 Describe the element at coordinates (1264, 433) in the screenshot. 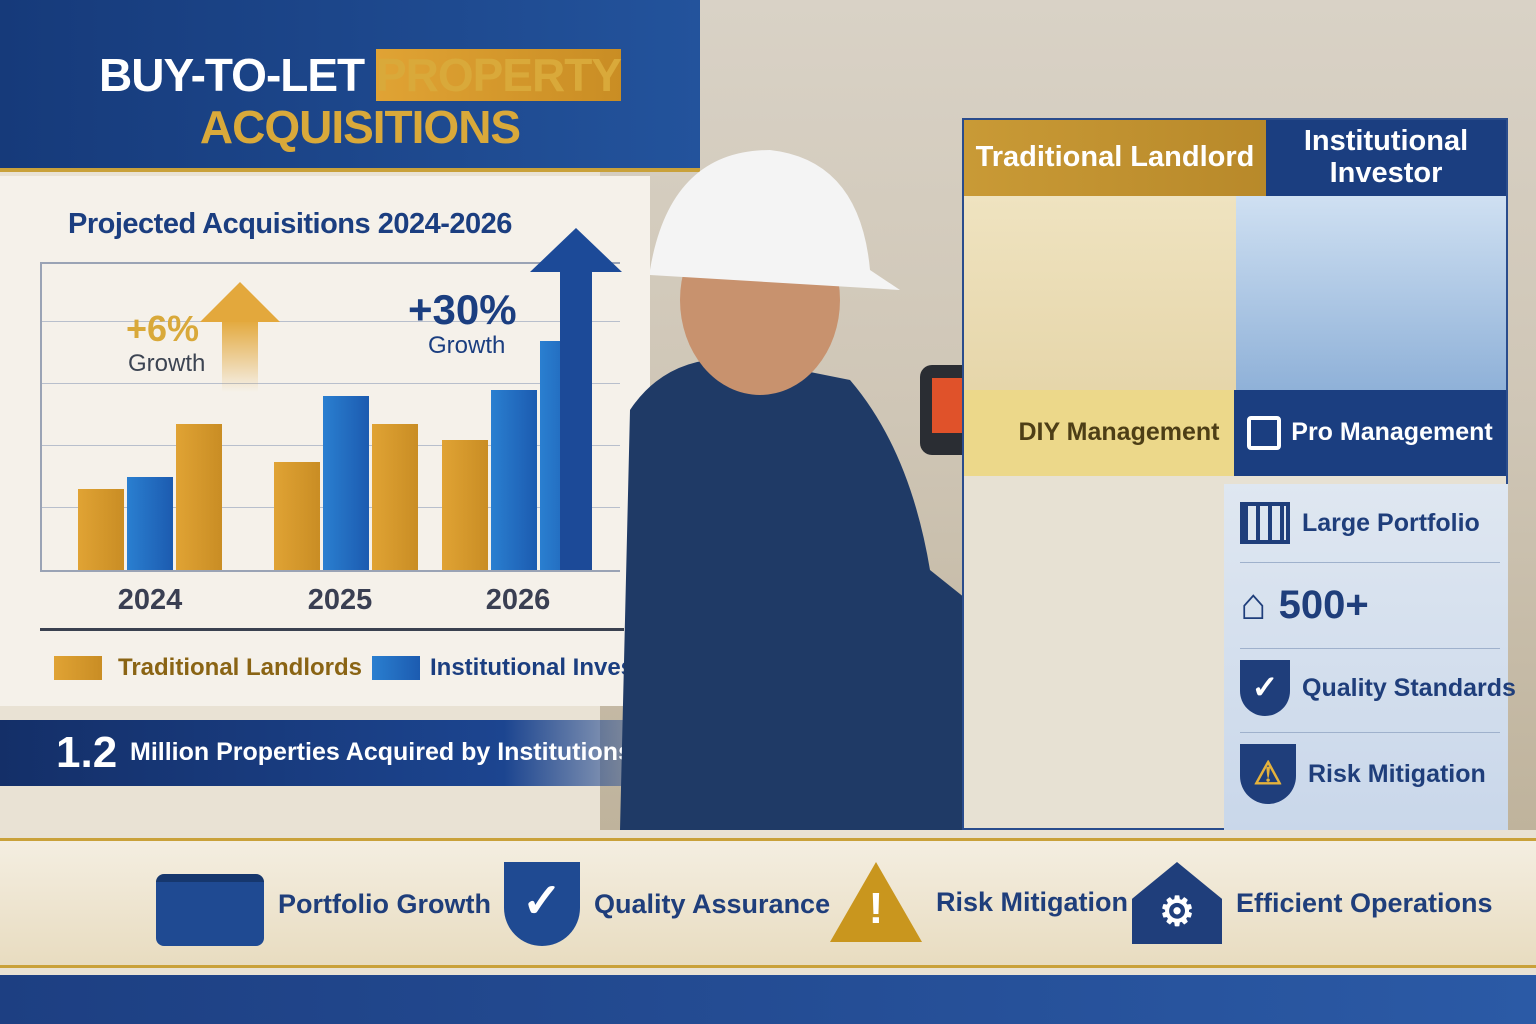

I see `clipboard-icon` at that location.